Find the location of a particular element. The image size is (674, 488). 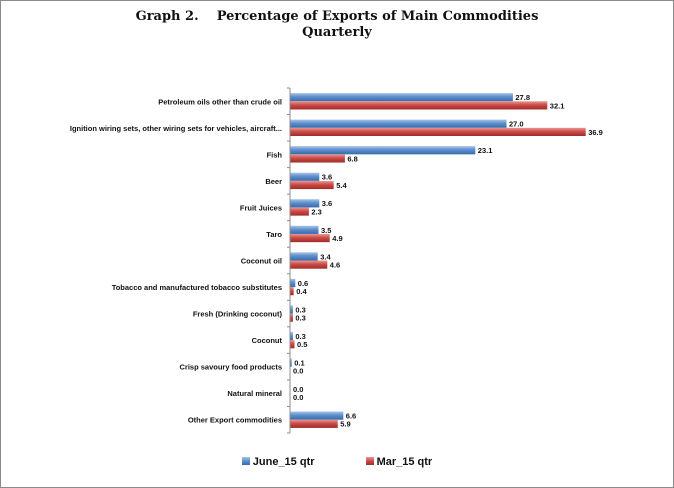

chart-legend: June_15 qtr Mar_15 qtr is located at coordinates (337, 462).